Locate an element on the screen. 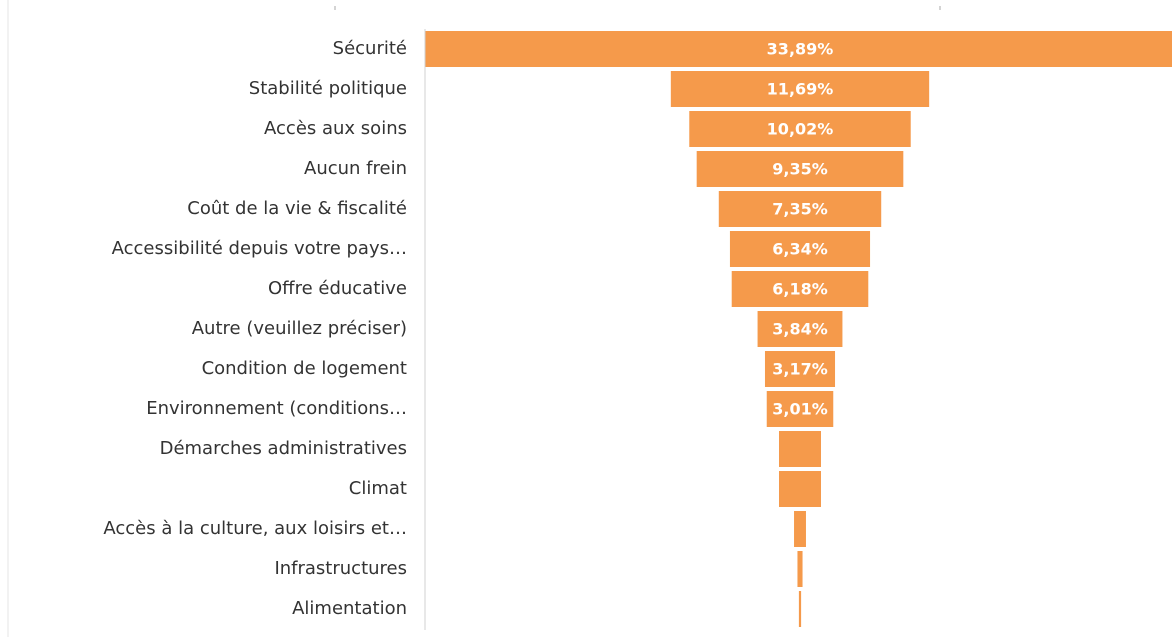  data-label: 3,01% is located at coordinates (800, 409).